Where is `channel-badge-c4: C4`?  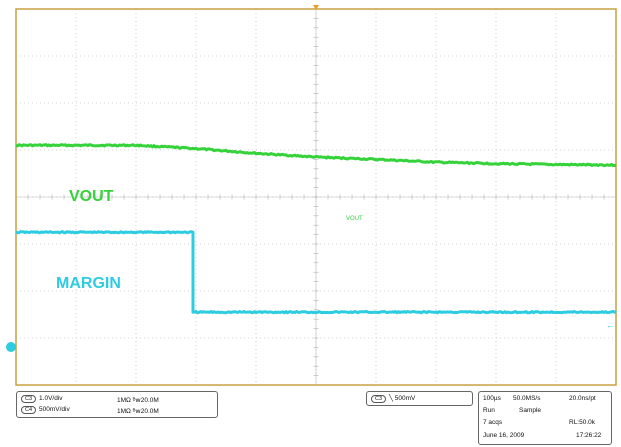
channel-badge-c4: C4 is located at coordinates (29, 410).